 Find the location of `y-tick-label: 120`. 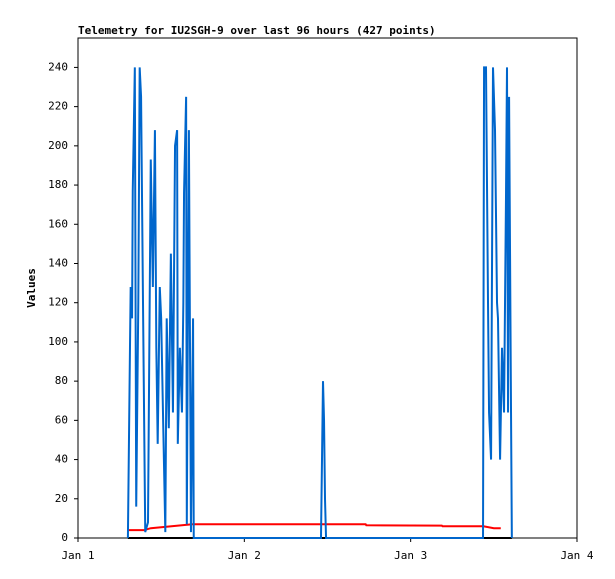

y-tick-label: 120 is located at coordinates (58, 302).